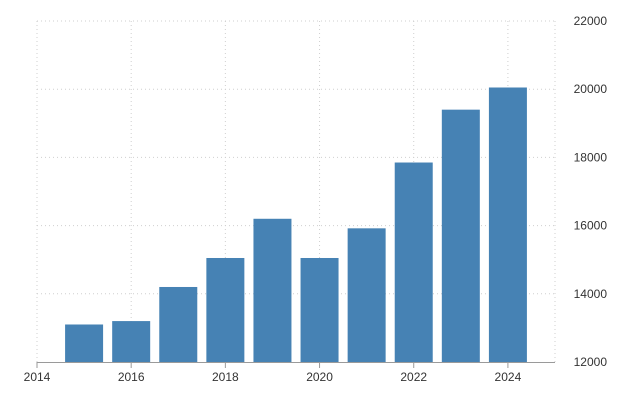 This screenshot has width=640, height=400. Describe the element at coordinates (508, 377) in the screenshot. I see `x-tick-label: 2024` at that location.